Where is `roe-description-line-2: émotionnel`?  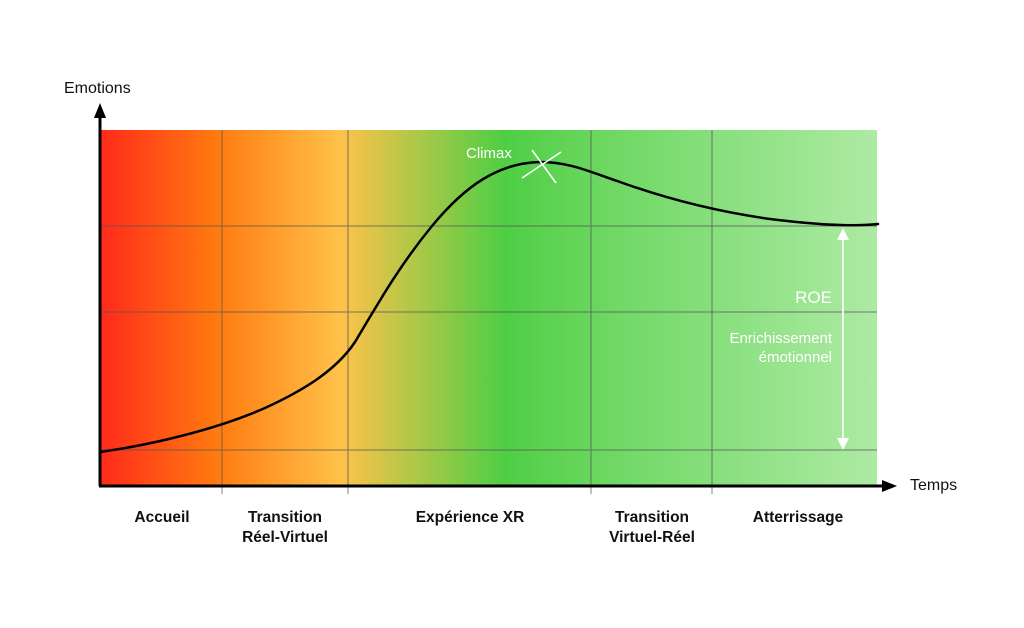
roe-description-line-2: émotionnel is located at coordinates (795, 357).